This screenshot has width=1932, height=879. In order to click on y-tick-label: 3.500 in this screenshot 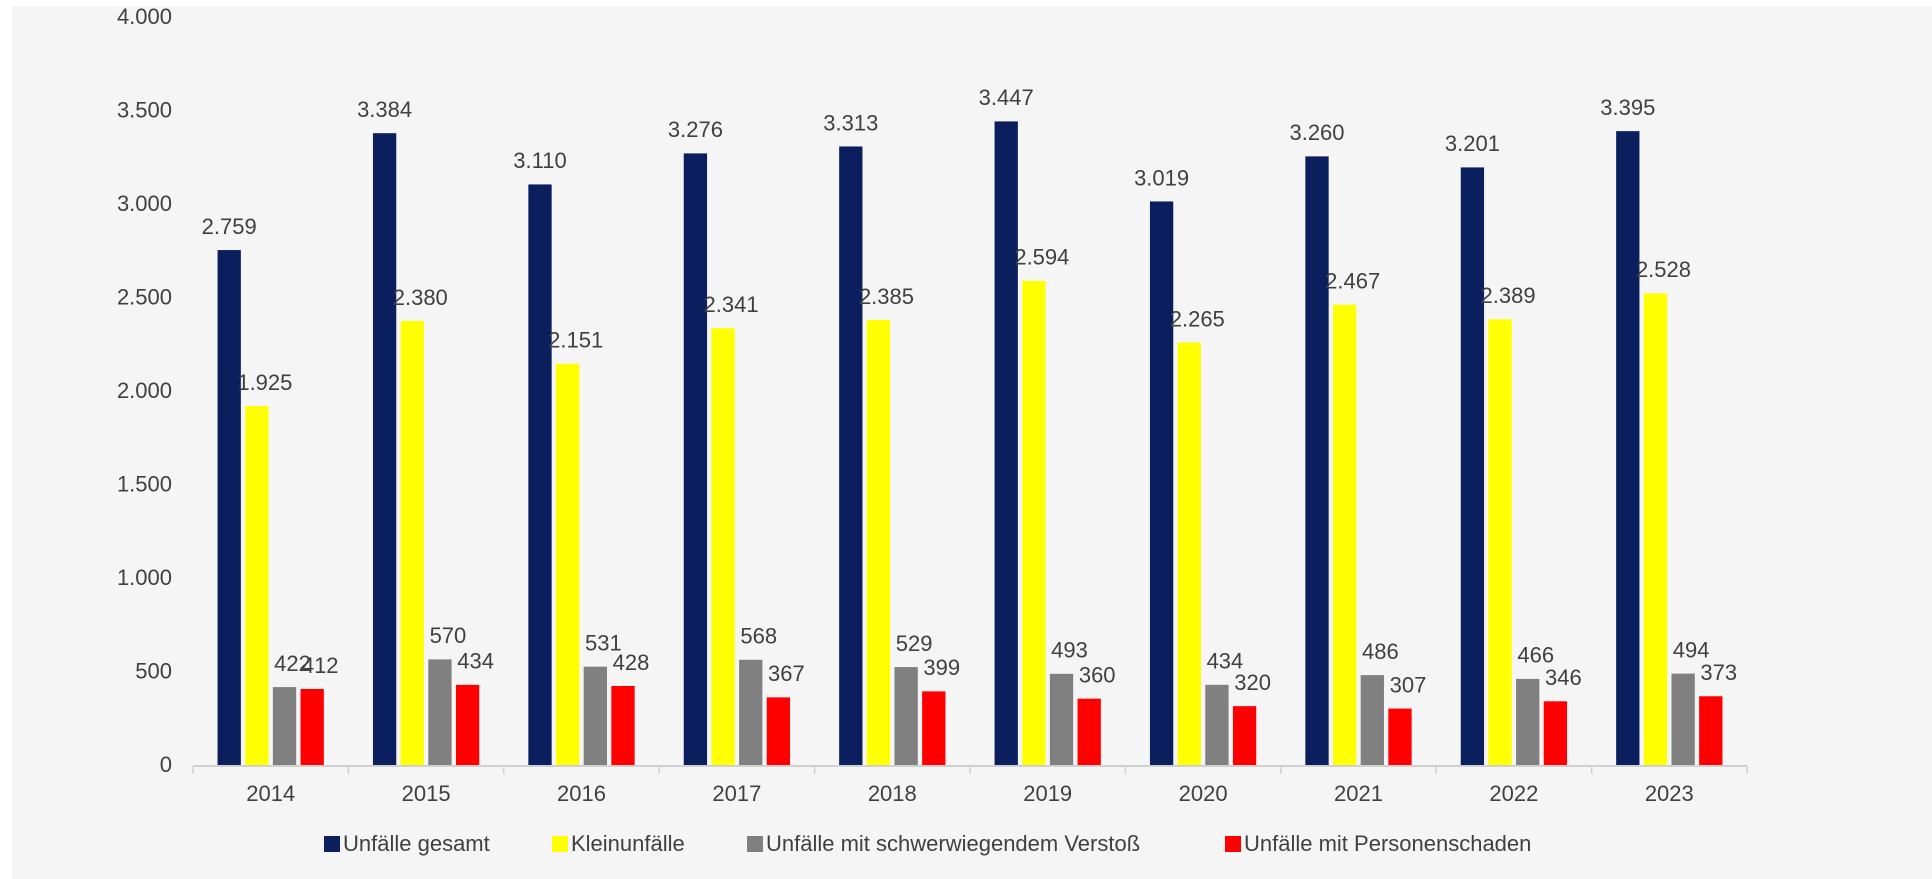, I will do `click(144, 109)`.